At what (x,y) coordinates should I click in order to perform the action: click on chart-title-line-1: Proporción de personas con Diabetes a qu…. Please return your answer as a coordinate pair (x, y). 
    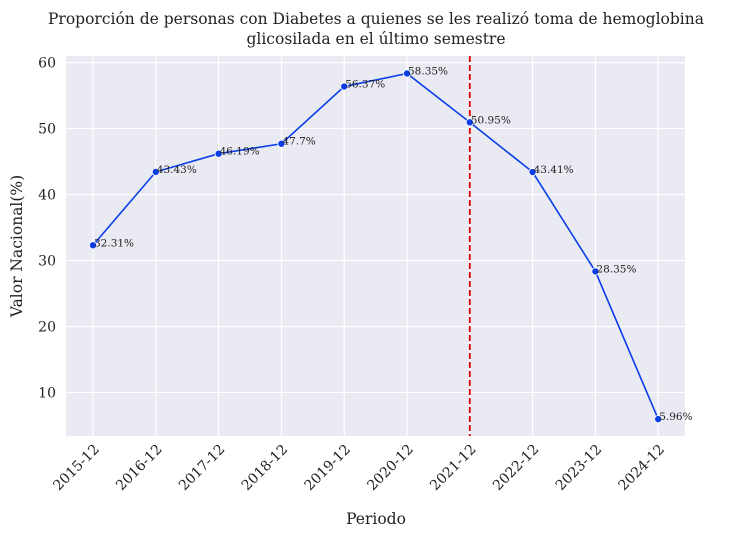
    Looking at the image, I should click on (376, 19).